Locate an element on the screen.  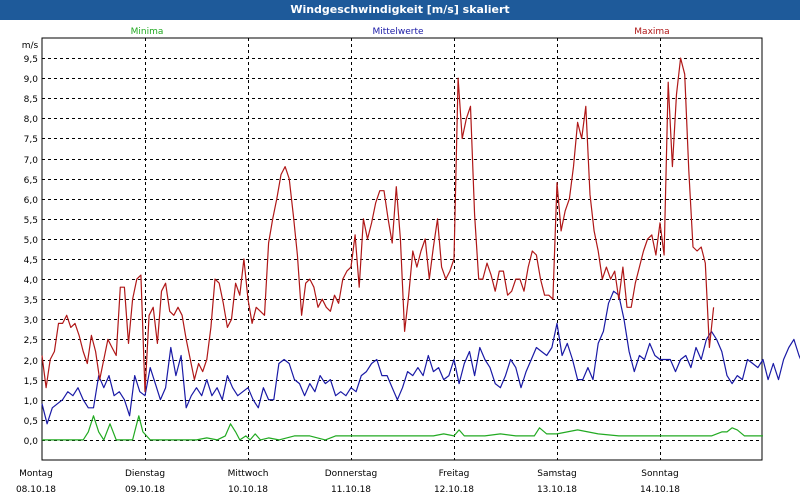
x-tick-date: 09.10.18 is located at coordinates (145, 490).